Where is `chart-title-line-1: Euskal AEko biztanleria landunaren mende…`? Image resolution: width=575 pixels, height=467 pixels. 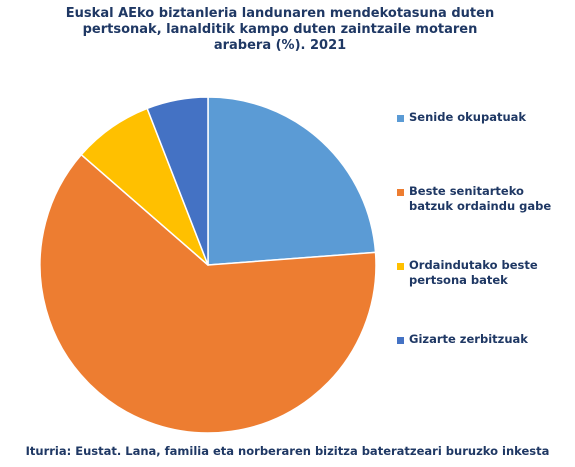 chart-title-line-1: Euskal AEko biztanleria landunaren mende… is located at coordinates (280, 13).